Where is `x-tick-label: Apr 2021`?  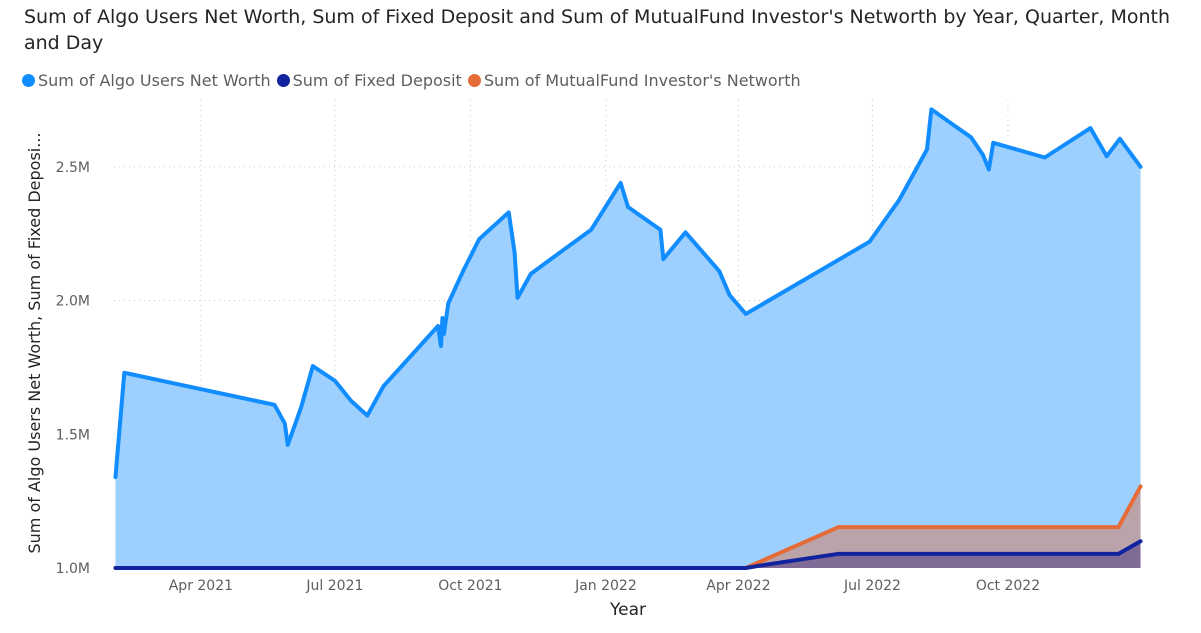
x-tick-label: Apr 2021 is located at coordinates (201, 586).